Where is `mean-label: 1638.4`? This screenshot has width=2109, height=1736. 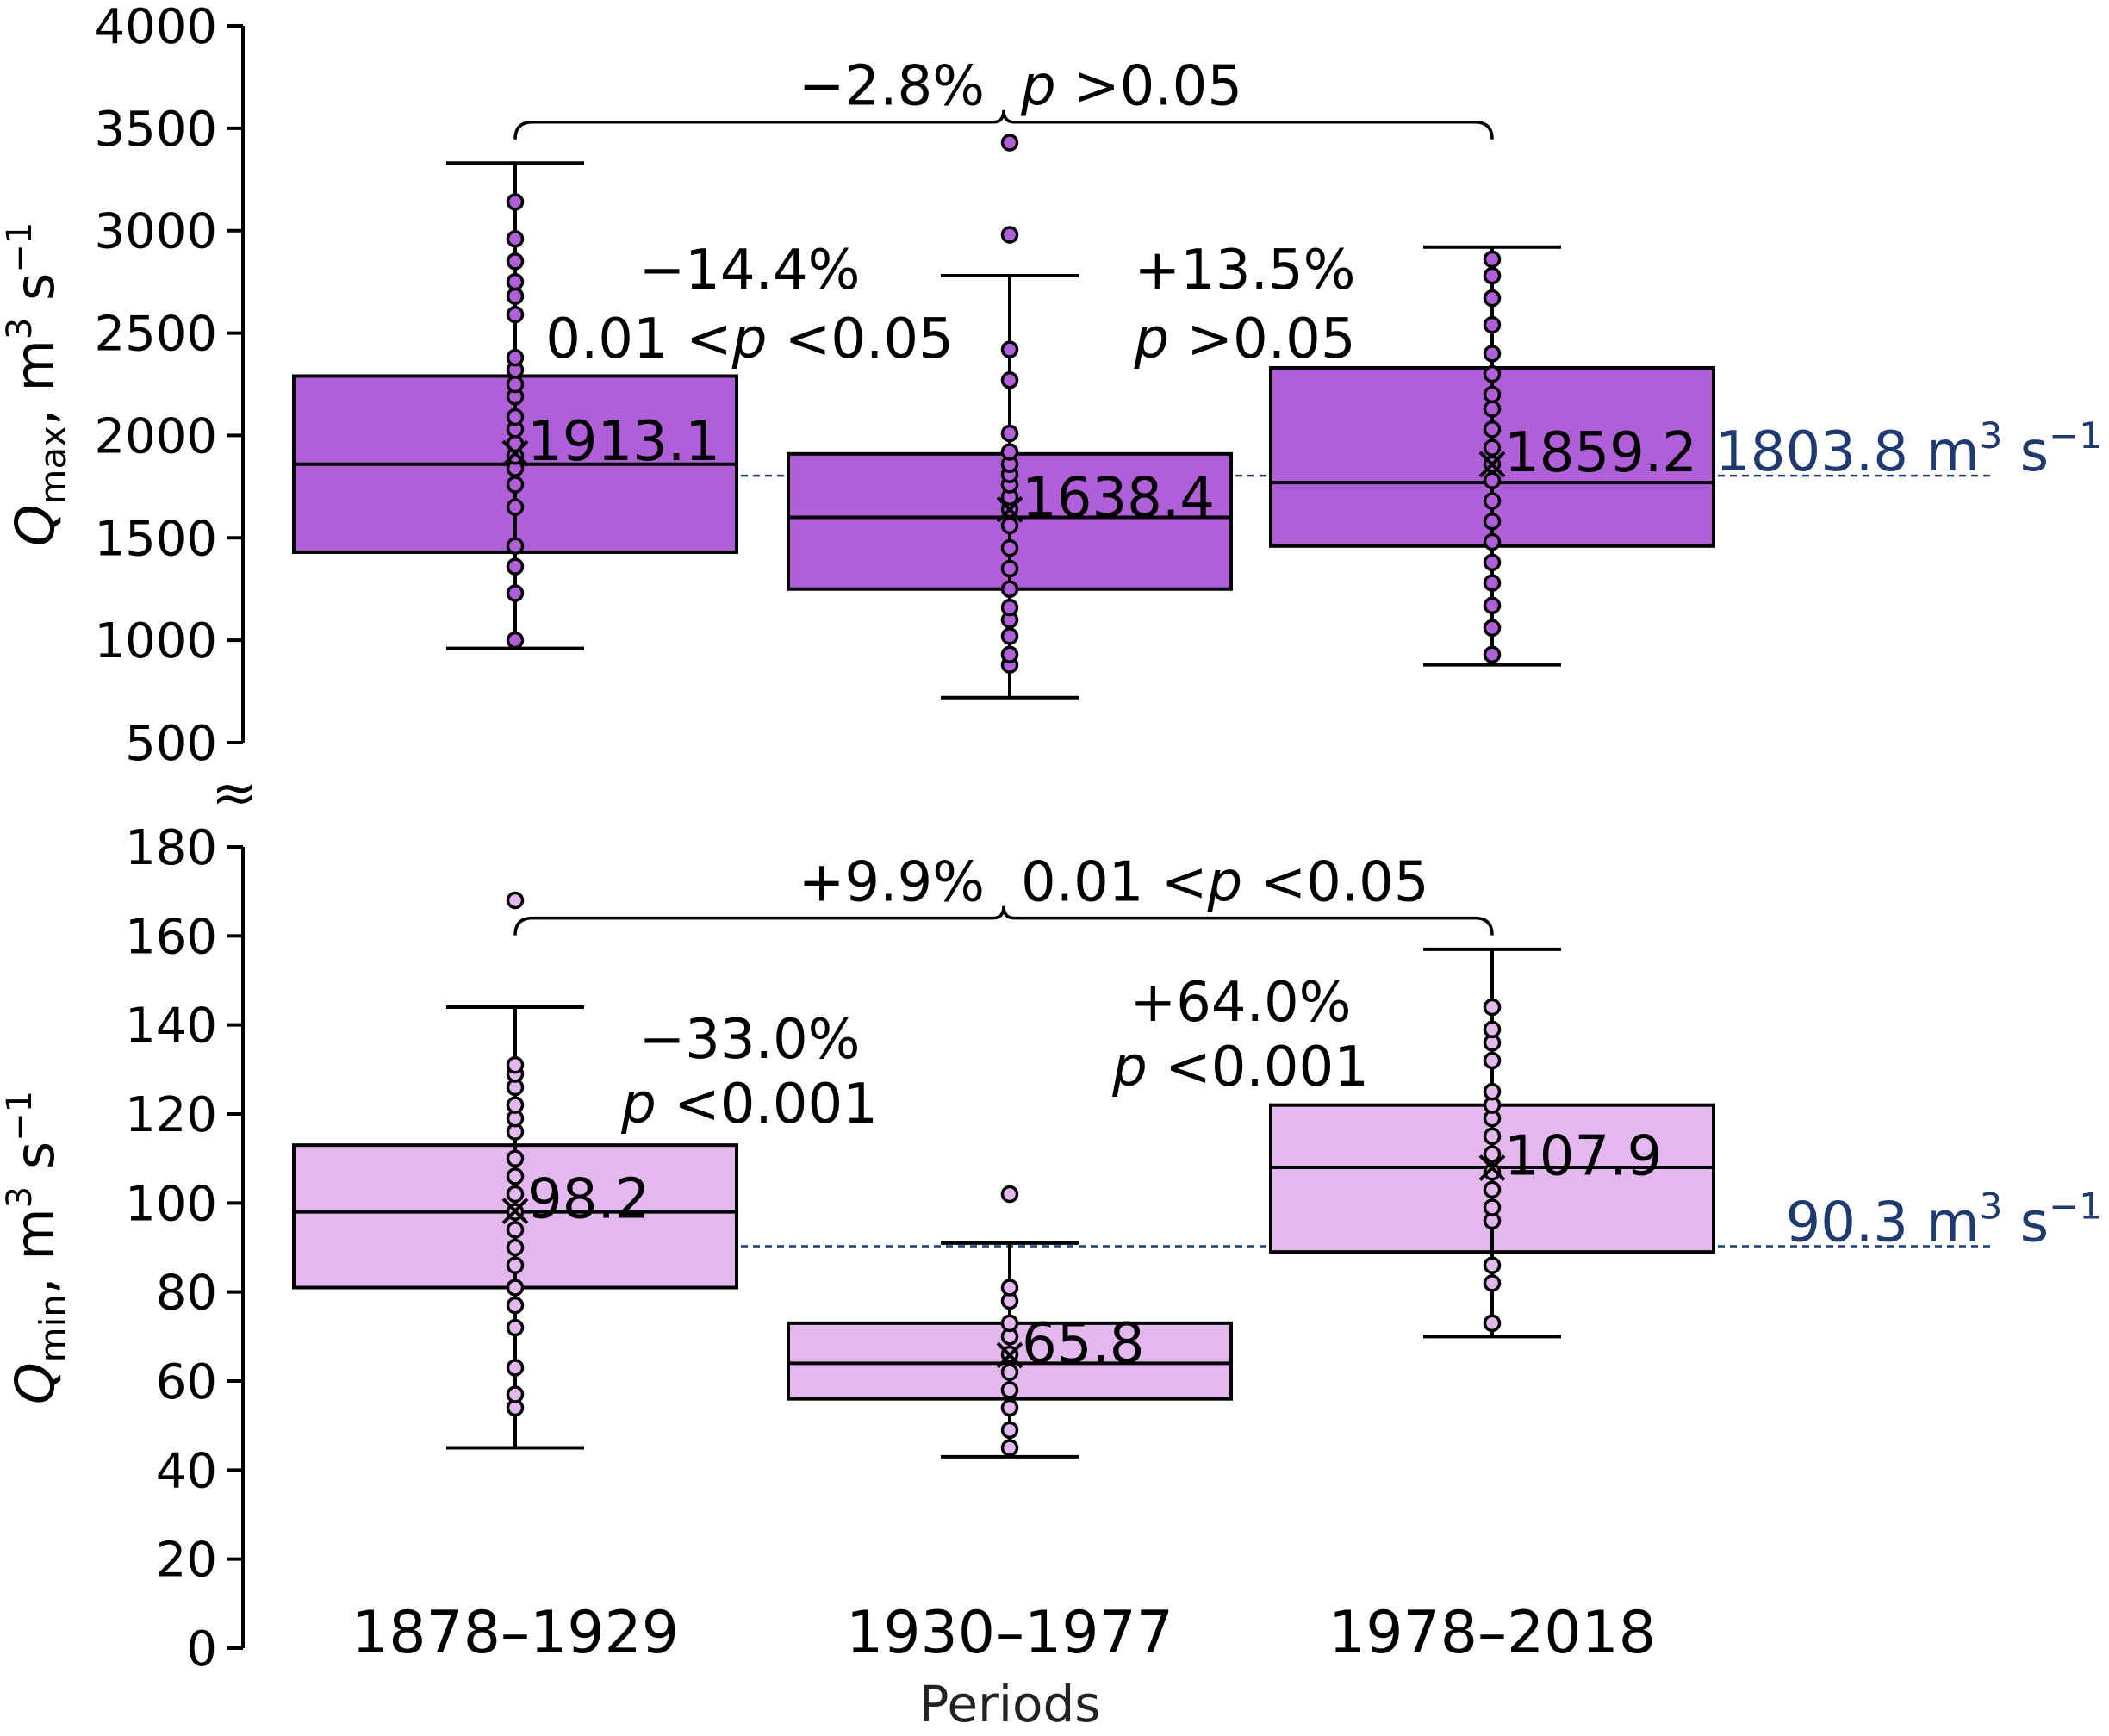
mean-label: 1638.4 is located at coordinates (1118, 498).